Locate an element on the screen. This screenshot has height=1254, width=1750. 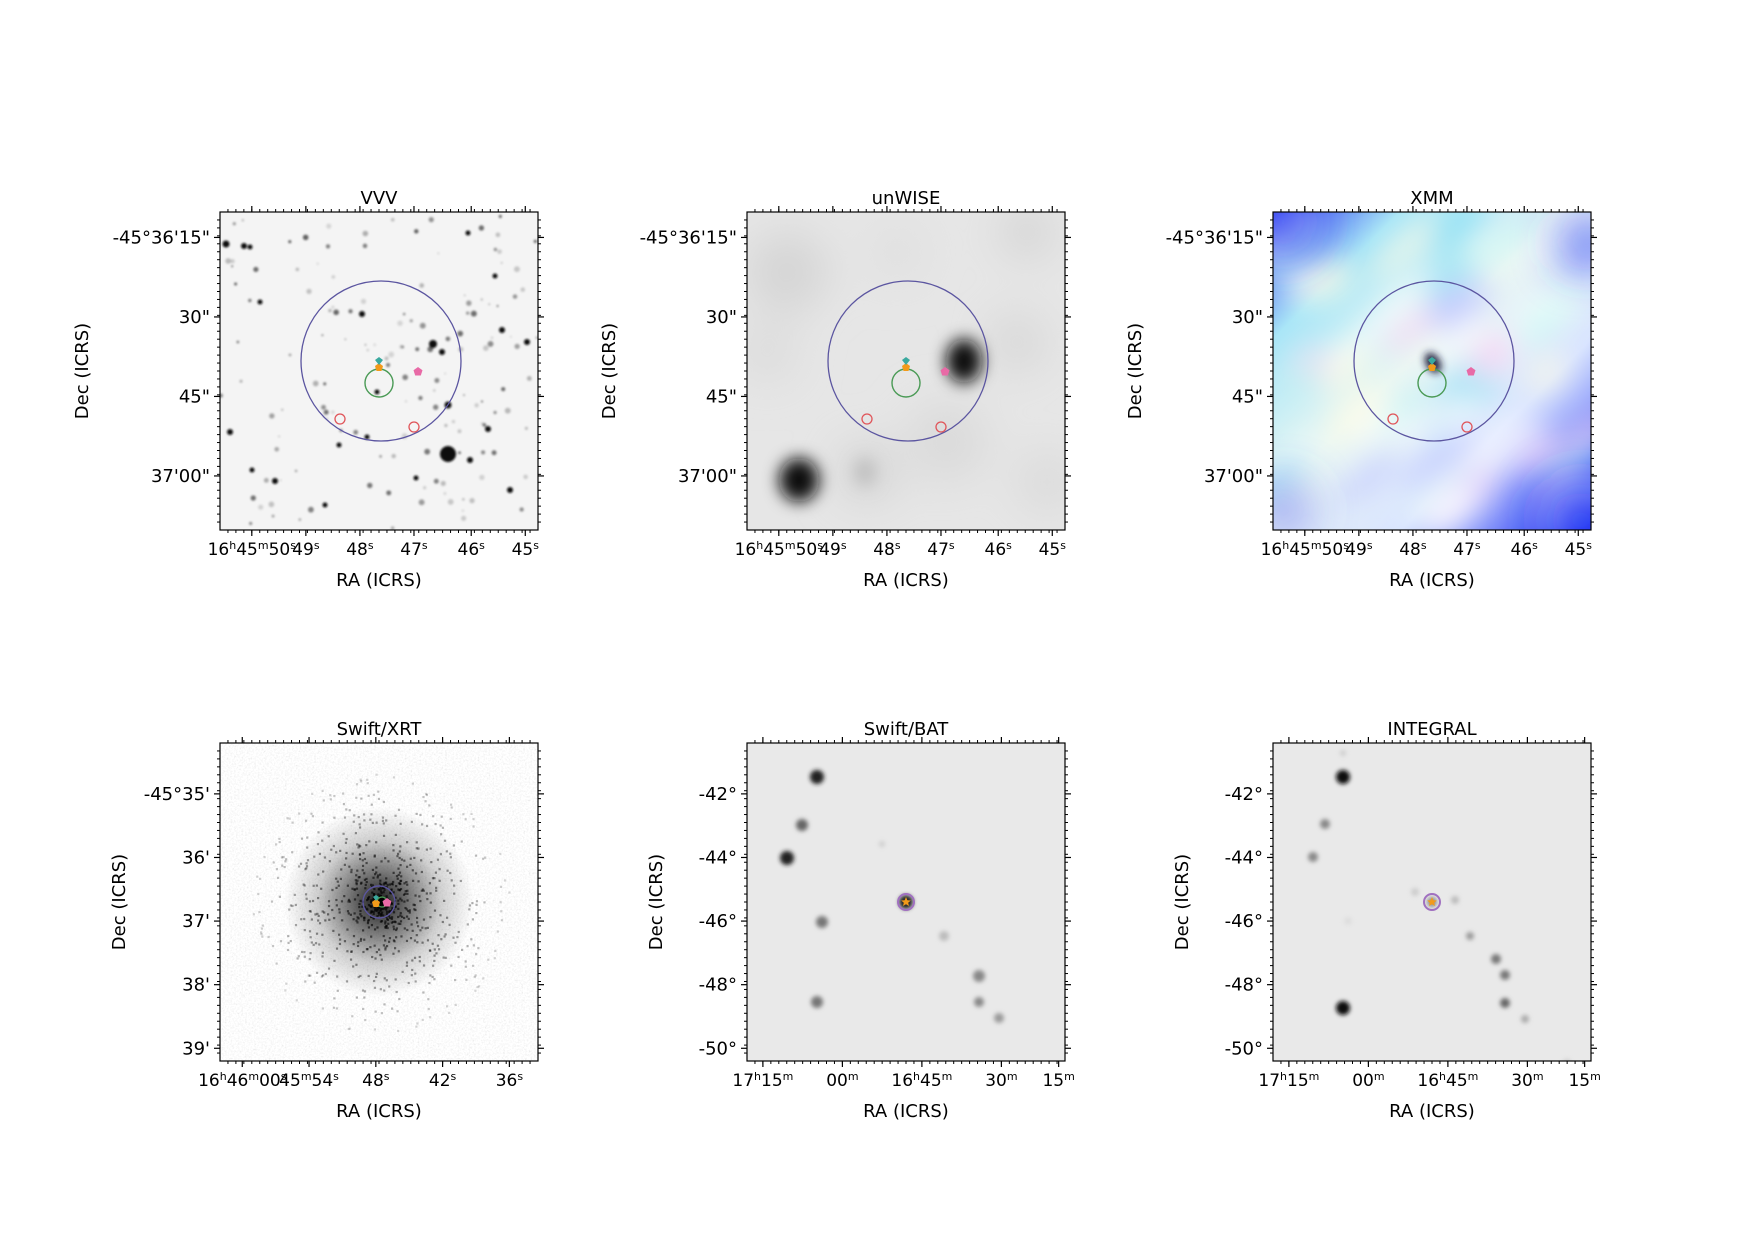
x-tick-label: 17h15m is located at coordinates (762, 1081).